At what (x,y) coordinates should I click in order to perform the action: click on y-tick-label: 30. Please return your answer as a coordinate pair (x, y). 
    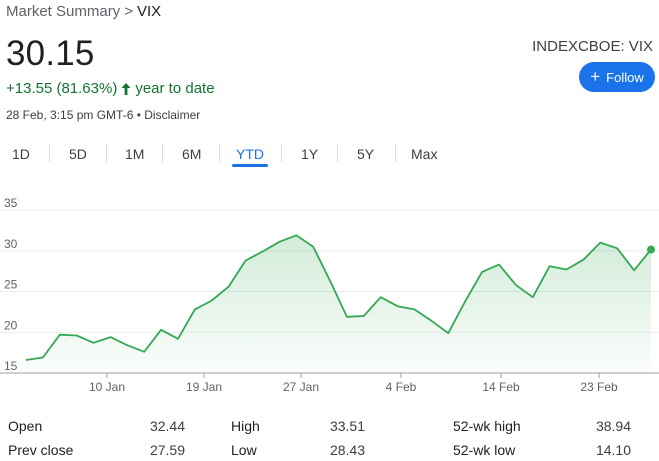
    Looking at the image, I should click on (11, 244).